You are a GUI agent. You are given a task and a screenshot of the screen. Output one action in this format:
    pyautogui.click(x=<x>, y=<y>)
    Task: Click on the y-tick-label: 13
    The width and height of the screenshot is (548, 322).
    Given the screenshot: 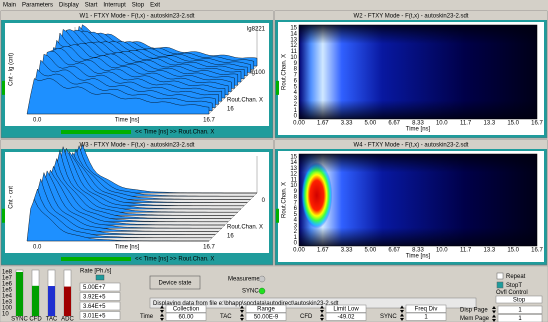 What is the action you would take?
    pyautogui.click(x=293, y=169)
    